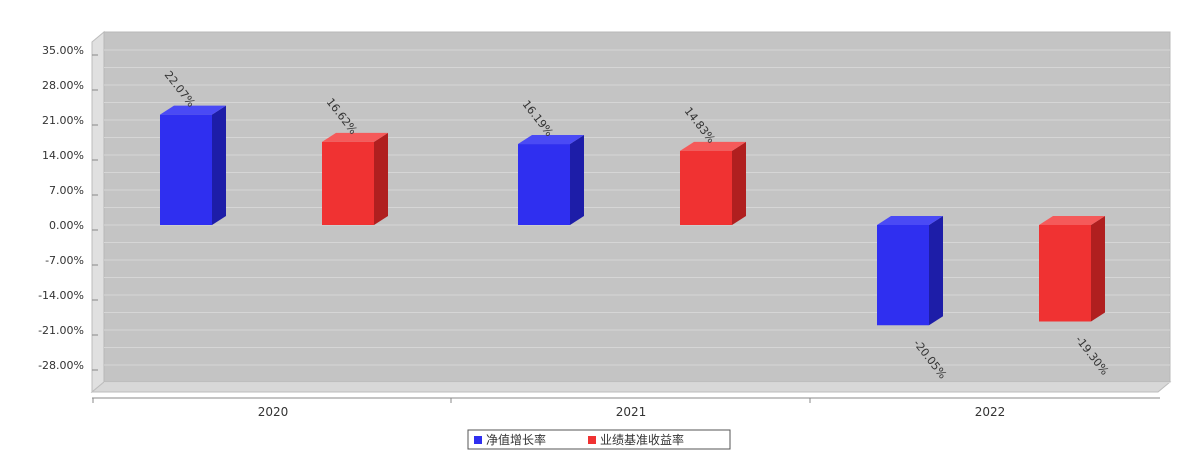 The image size is (1177, 454). I want to click on y-tick-label: 14.00%, so click(63, 155).